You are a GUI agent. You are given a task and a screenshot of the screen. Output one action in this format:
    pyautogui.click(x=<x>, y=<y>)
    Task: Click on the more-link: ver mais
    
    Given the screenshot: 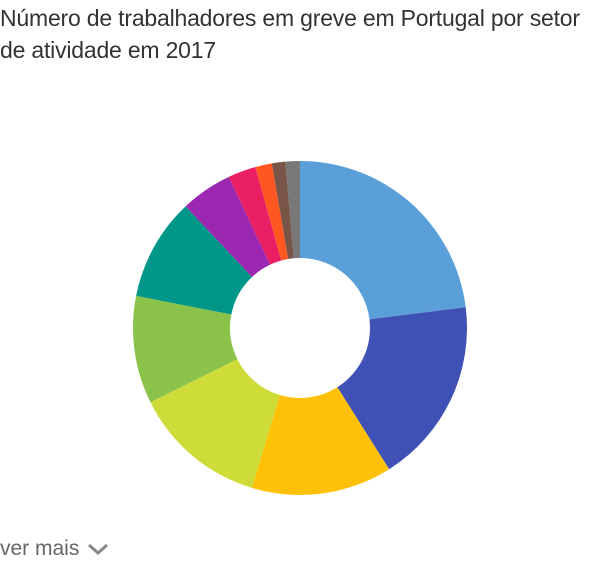 What is the action you would take?
    pyautogui.click(x=54, y=549)
    